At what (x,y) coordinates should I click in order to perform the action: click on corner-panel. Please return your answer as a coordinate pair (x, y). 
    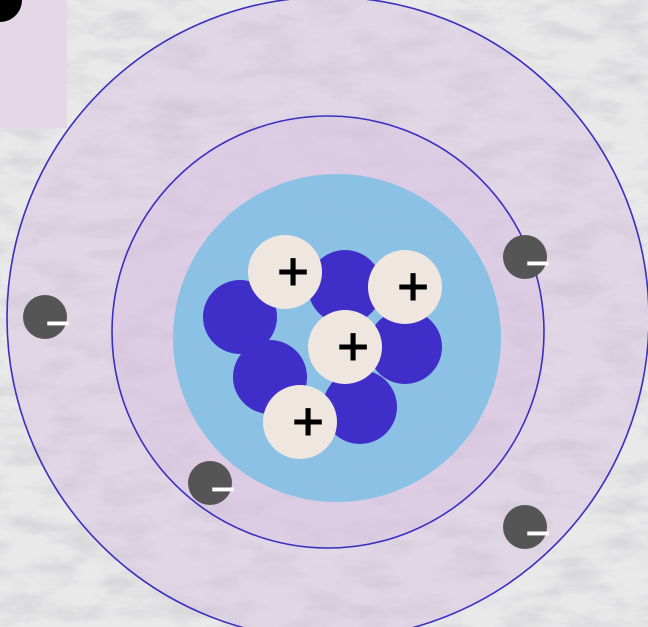
    Looking at the image, I should click on (33, 64).